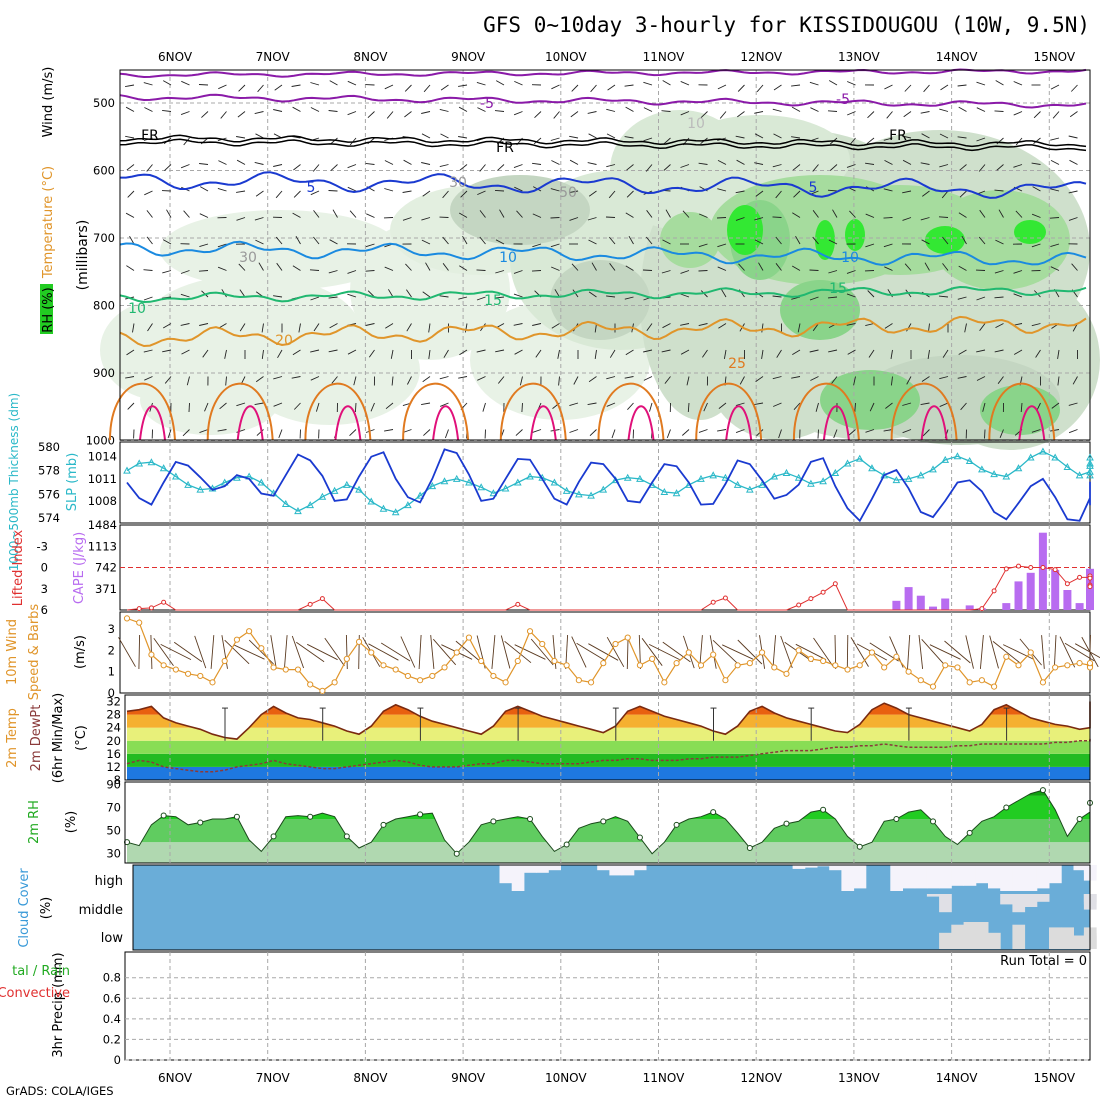 This screenshot has width=1100, height=1100. What do you see at coordinates (35, 993) in the screenshot?
I see `precip-legend-convective: Convective` at bounding box center [35, 993].